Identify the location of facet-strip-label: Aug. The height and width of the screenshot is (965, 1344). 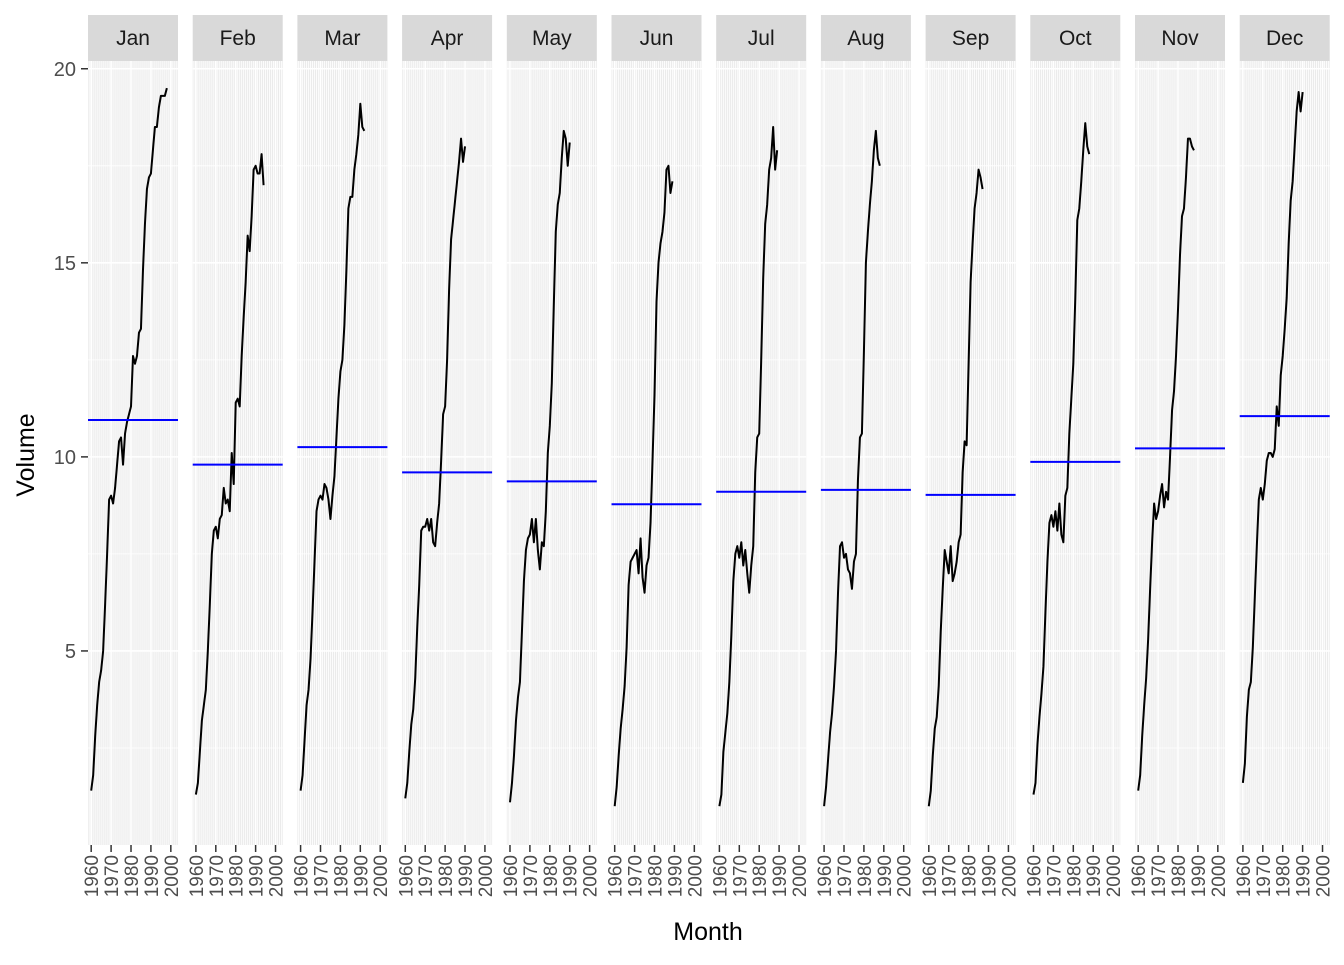
(865, 38).